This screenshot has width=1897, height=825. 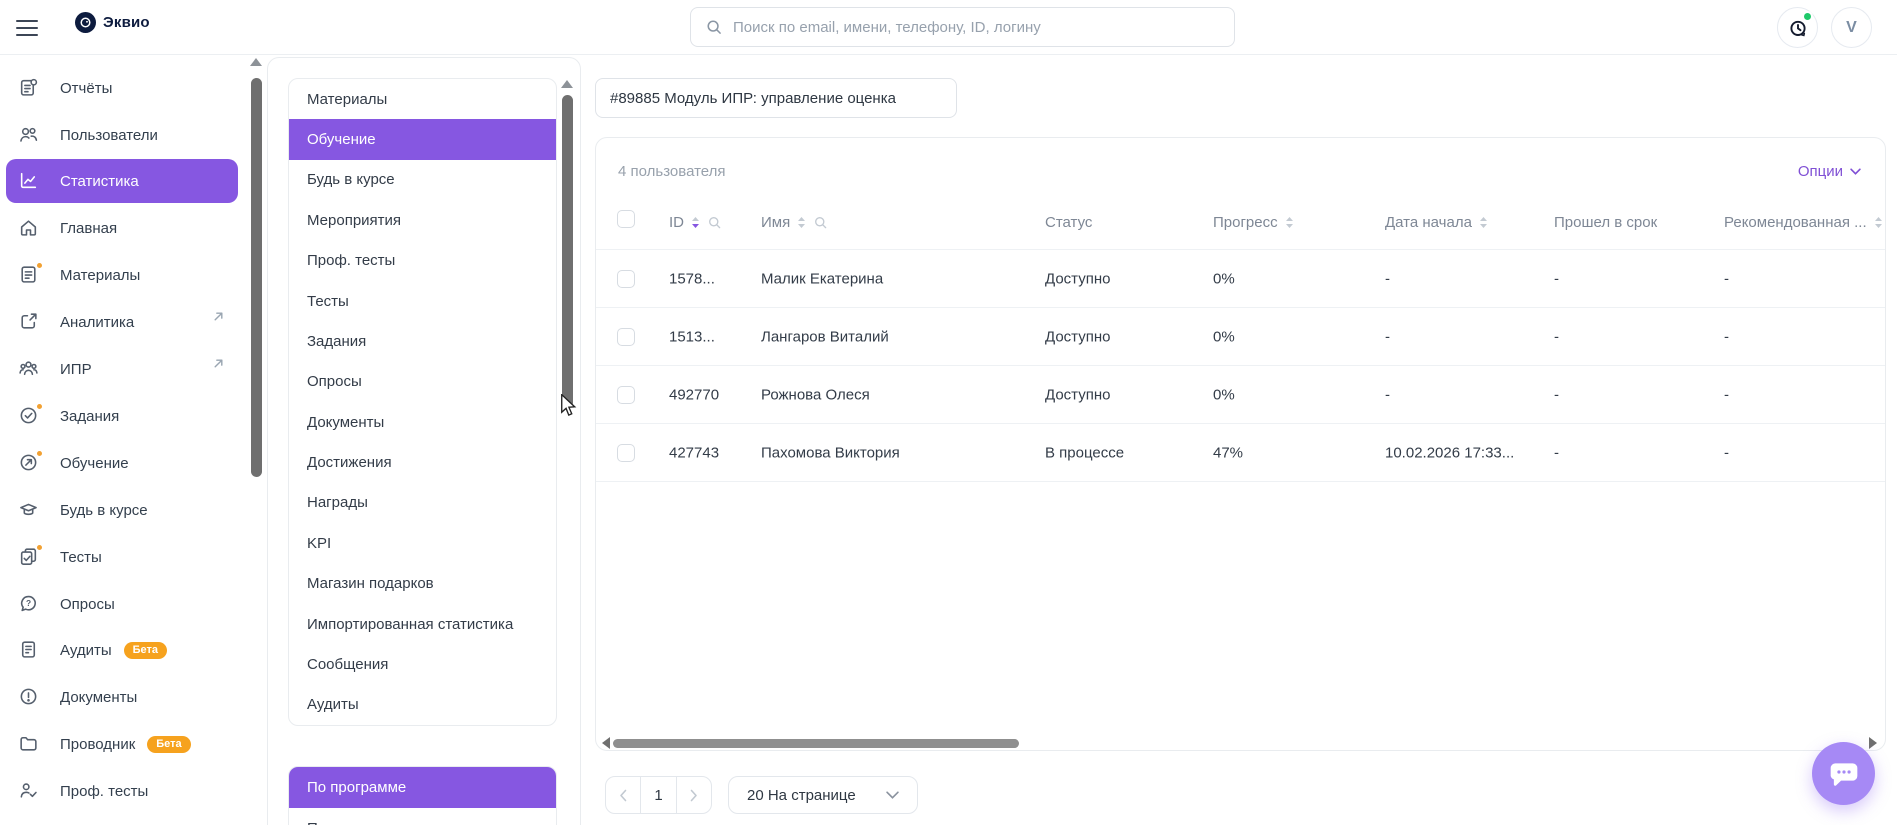 I want to click on section-item-events: Мероприятия, so click(x=354, y=220).